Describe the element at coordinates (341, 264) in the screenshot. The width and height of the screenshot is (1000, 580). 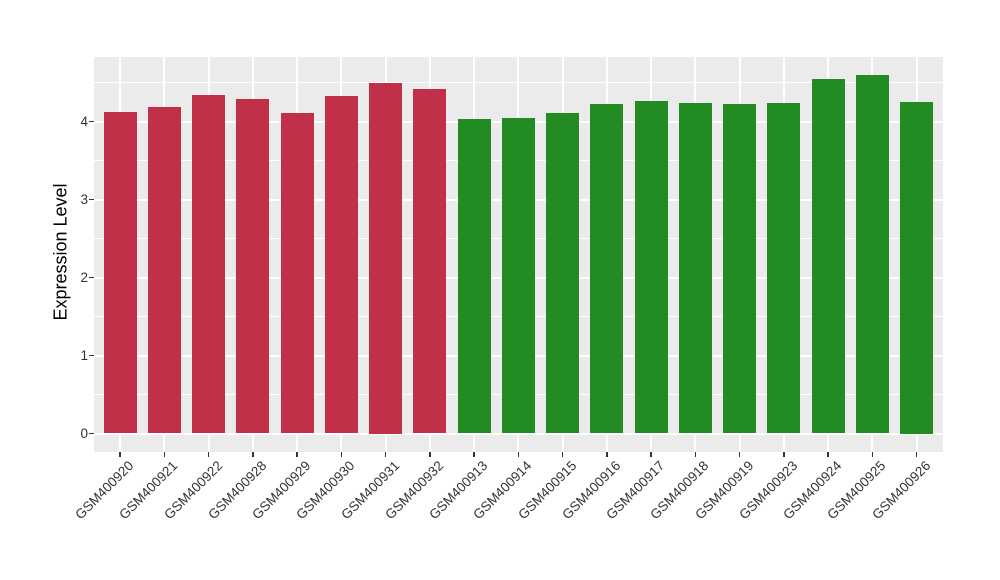
I see `bar-GSM400930` at that location.